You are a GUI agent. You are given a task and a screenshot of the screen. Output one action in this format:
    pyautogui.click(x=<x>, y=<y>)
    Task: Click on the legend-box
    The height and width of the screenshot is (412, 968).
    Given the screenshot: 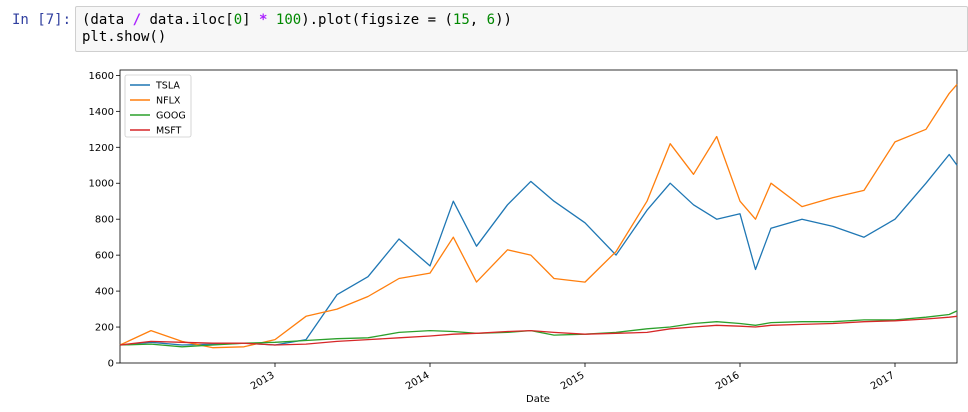 What is the action you would take?
    pyautogui.click(x=158, y=106)
    